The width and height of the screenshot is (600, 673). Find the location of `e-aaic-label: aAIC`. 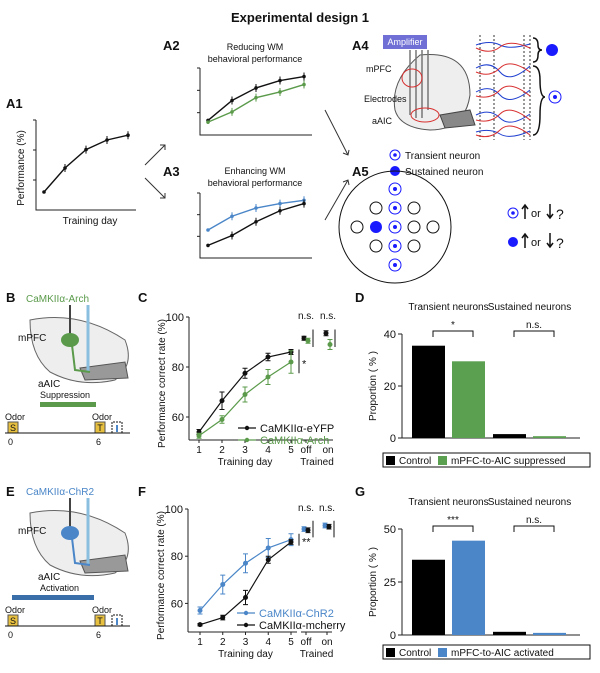

e-aaic-label: aAIC is located at coordinates (49, 577).